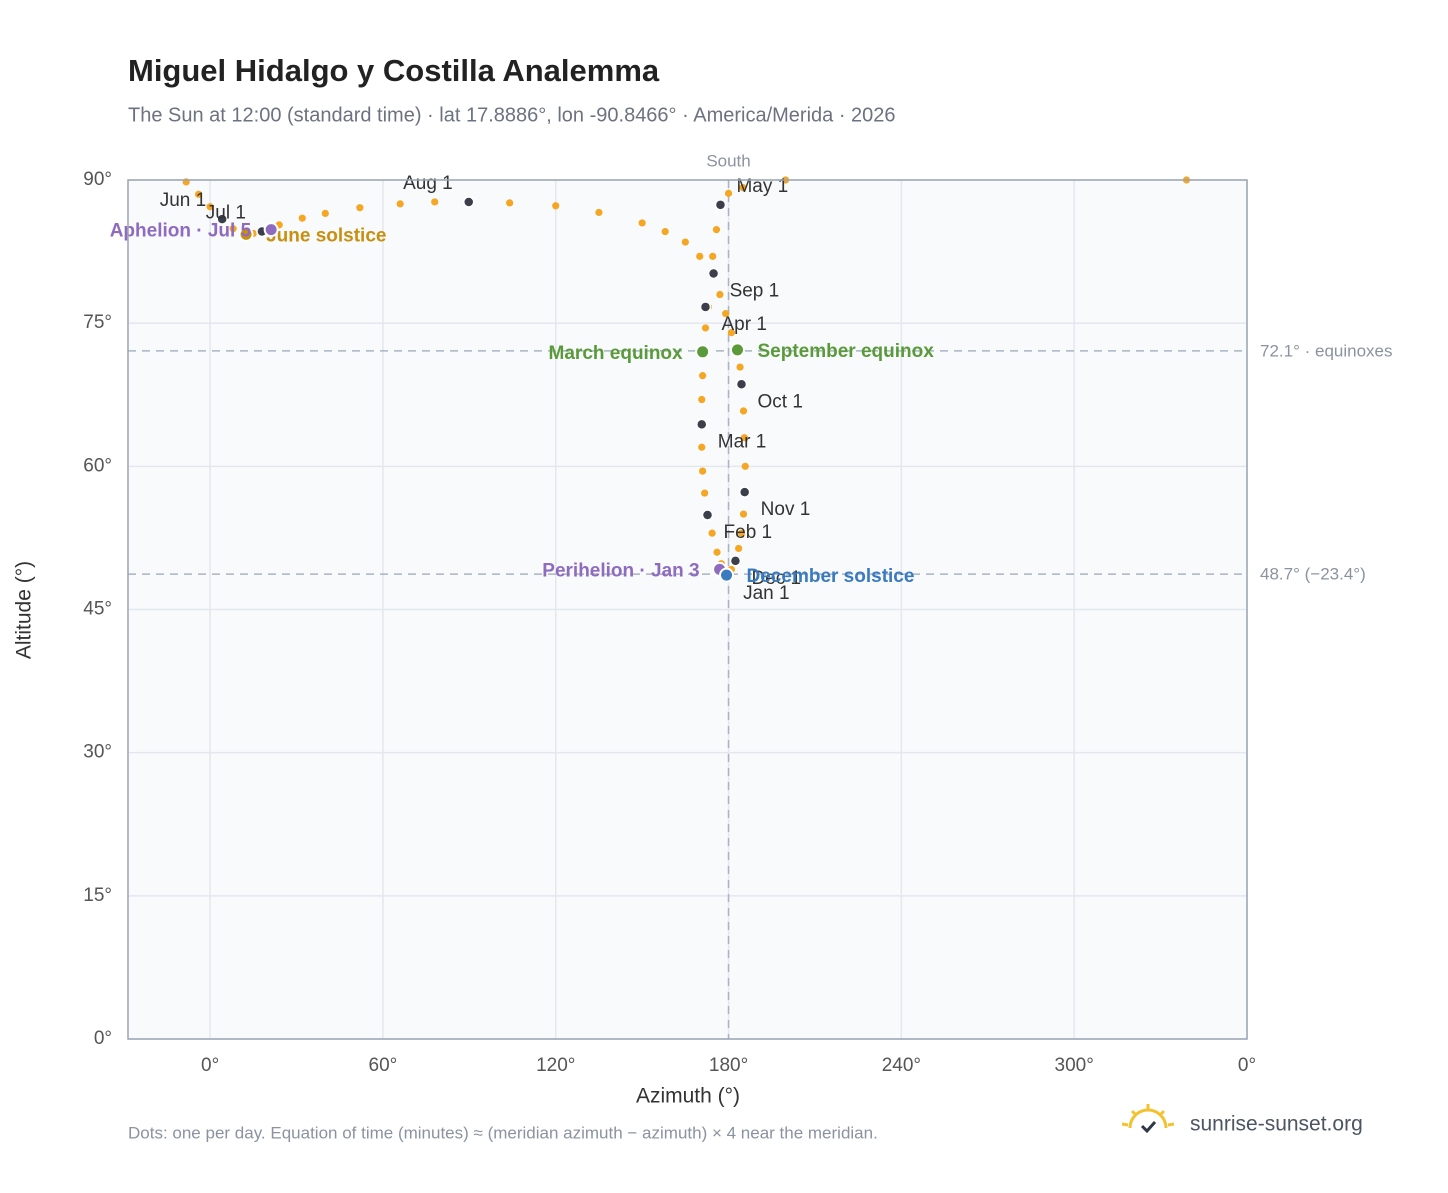 The height and width of the screenshot is (1193, 1448). What do you see at coordinates (786, 509) in the screenshot?
I see `month-label: Nov 1` at bounding box center [786, 509].